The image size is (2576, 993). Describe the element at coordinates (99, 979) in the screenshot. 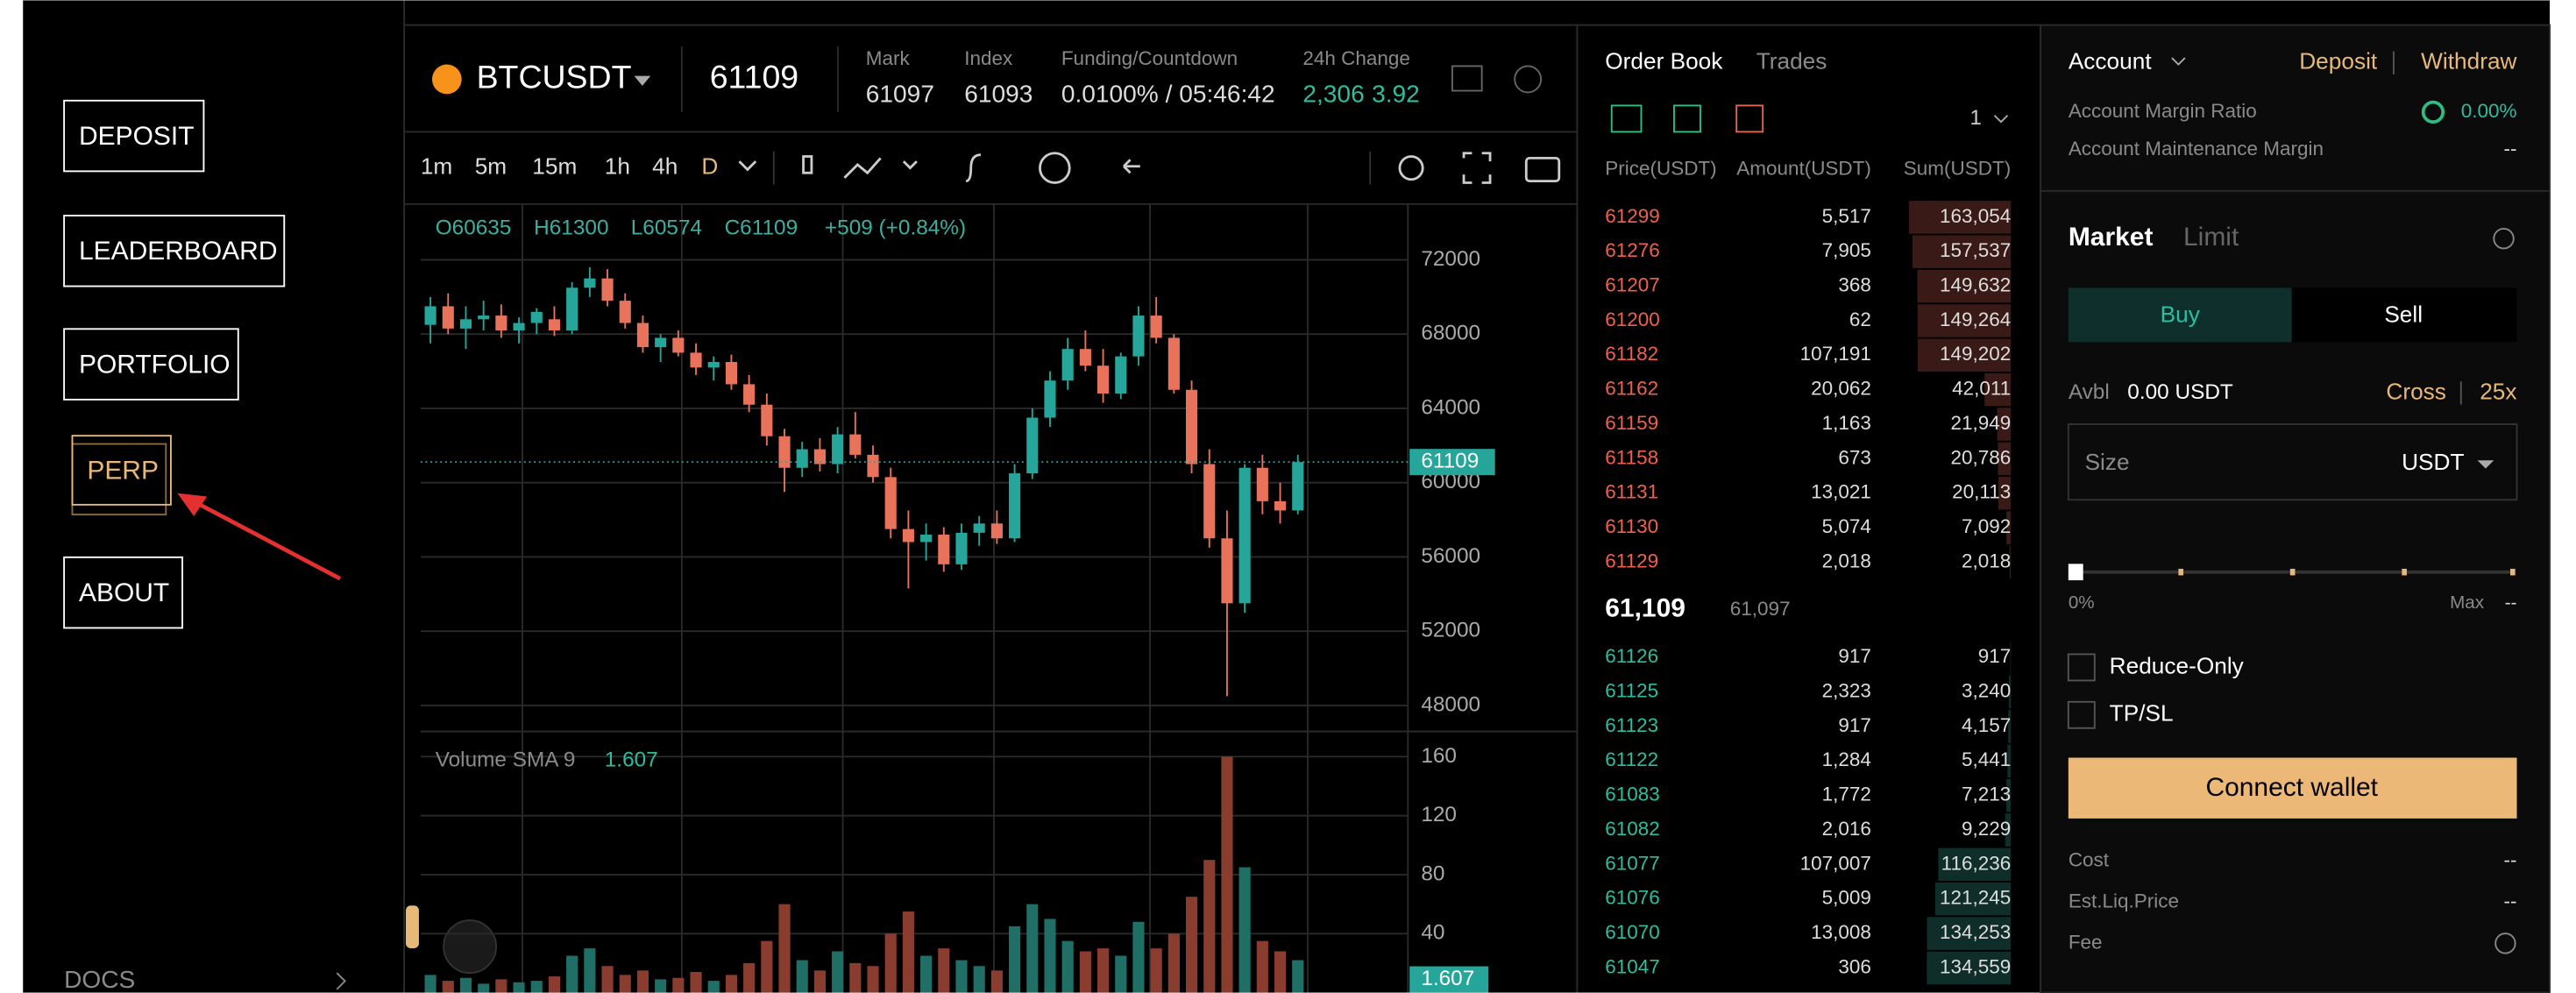

I see `docs-link: DOCS` at that location.